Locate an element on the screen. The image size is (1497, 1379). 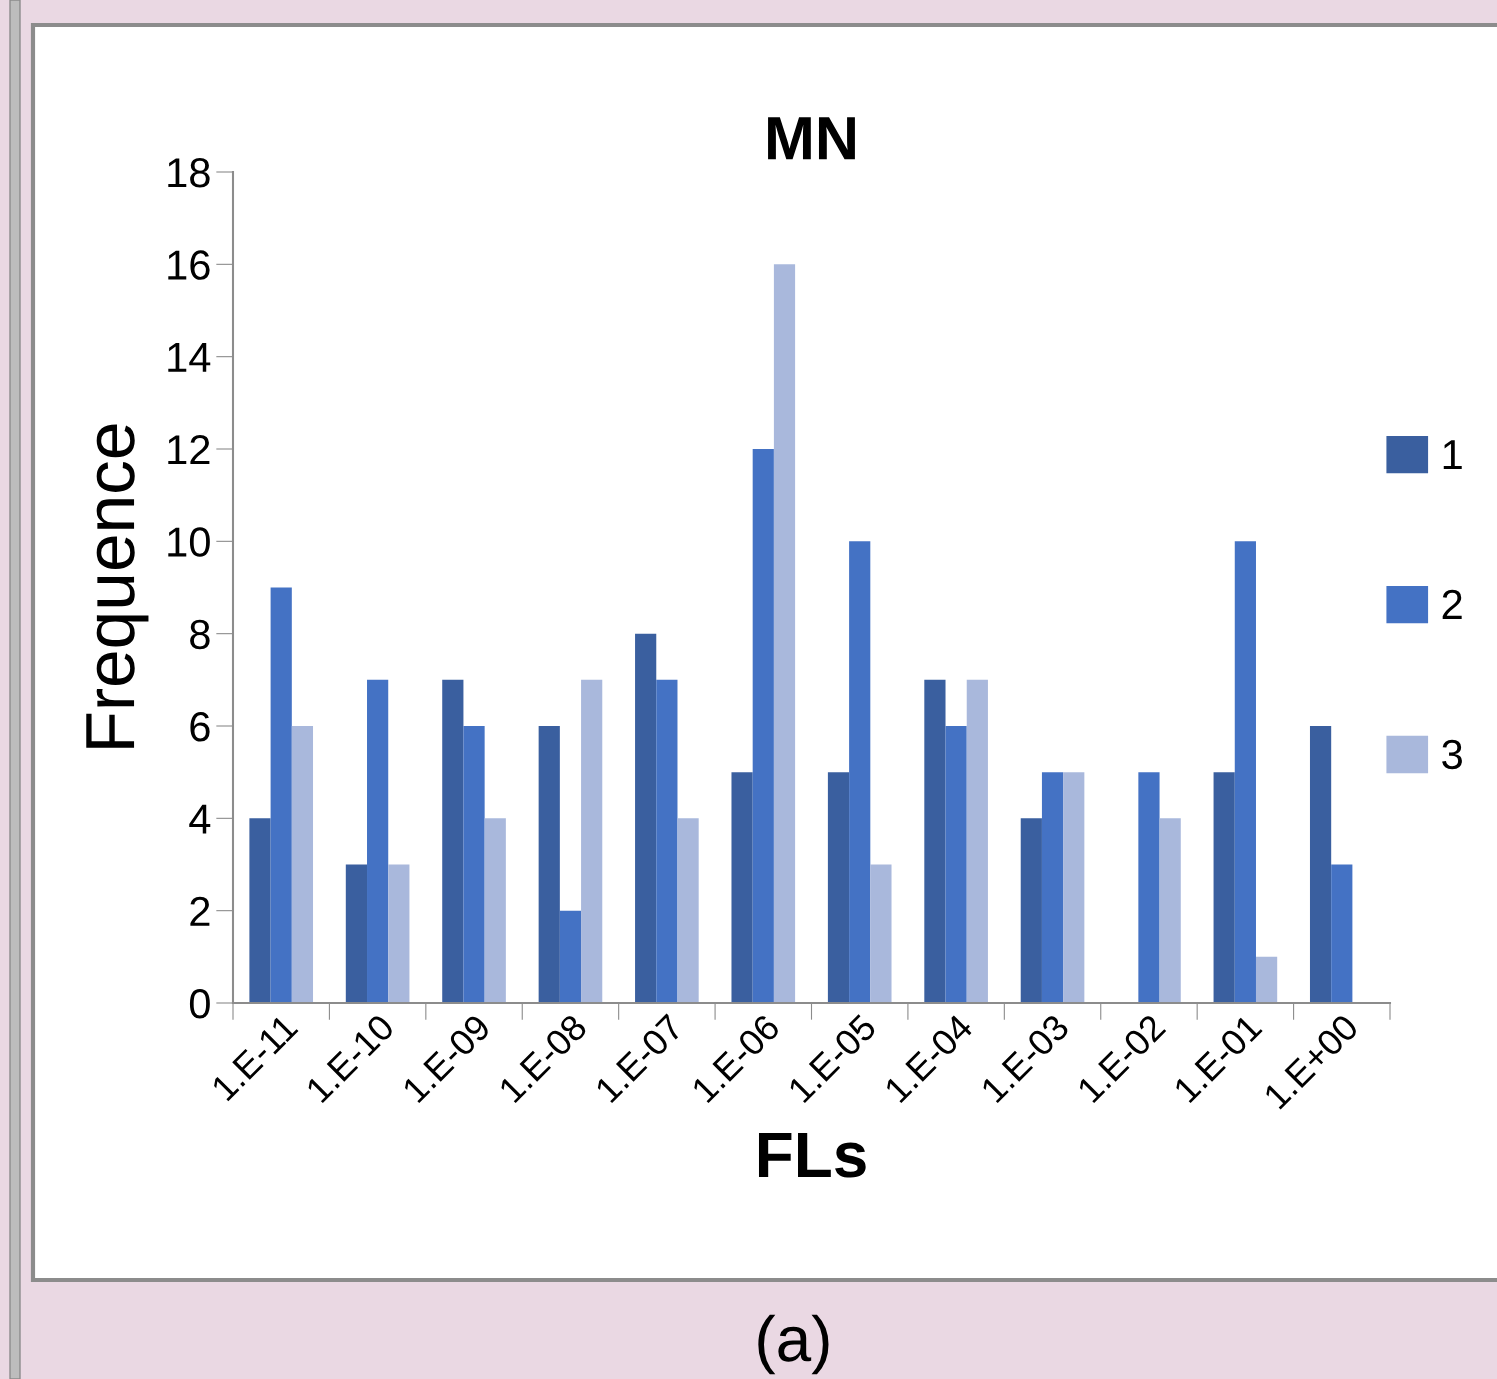
x-axis-title: FLs is located at coordinates (812, 1155).